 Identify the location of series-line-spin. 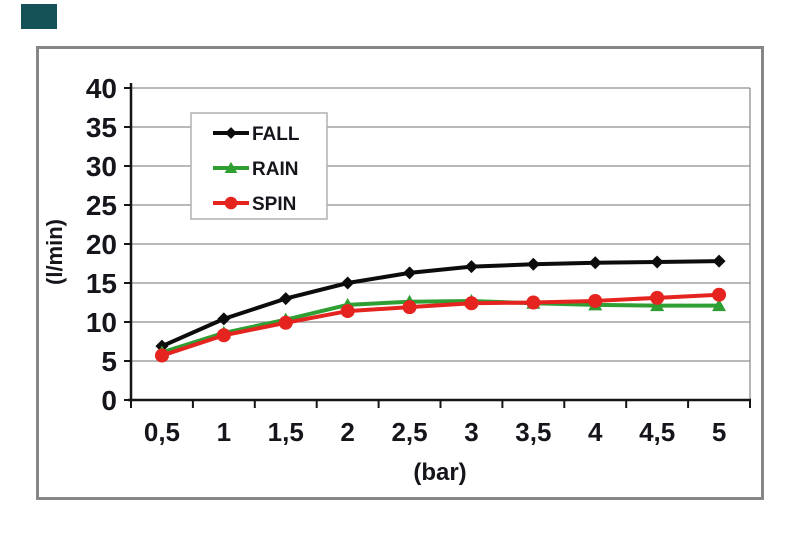
(440, 325).